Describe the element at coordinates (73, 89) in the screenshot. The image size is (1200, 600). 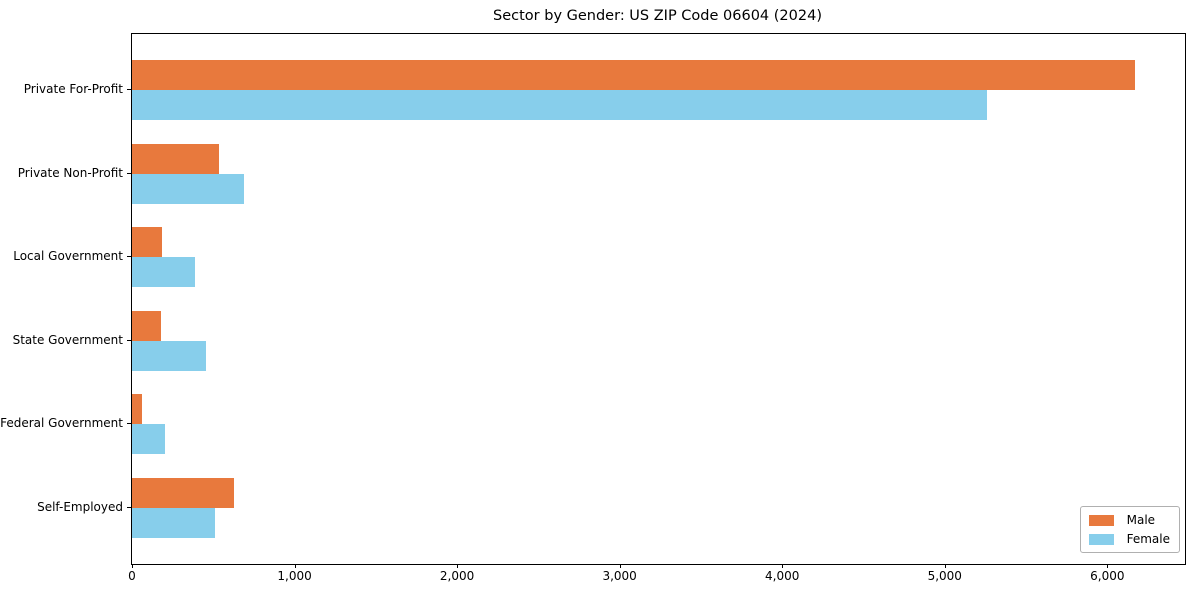
I see `y-tick-label: Private For-Profit` at that location.